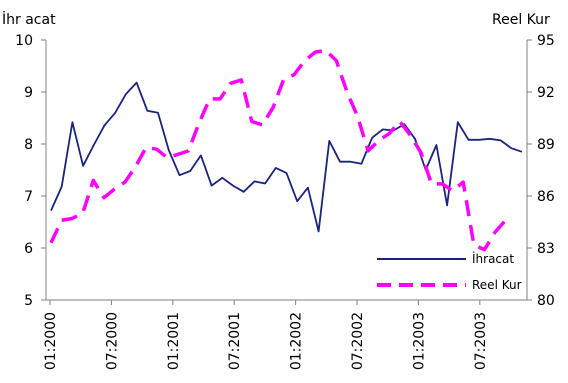  Describe the element at coordinates (546, 145) in the screenshot. I see `right-tick-label: 89` at that location.